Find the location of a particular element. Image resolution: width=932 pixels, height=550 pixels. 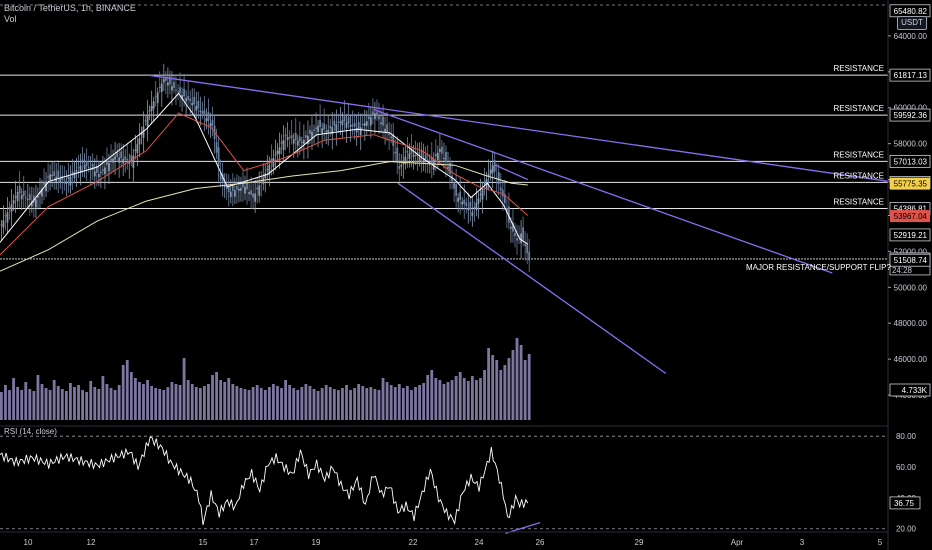

time-axis: 10 12 15 17 19 22 24 26 29 Apr 3 5 is located at coordinates (444, 539).